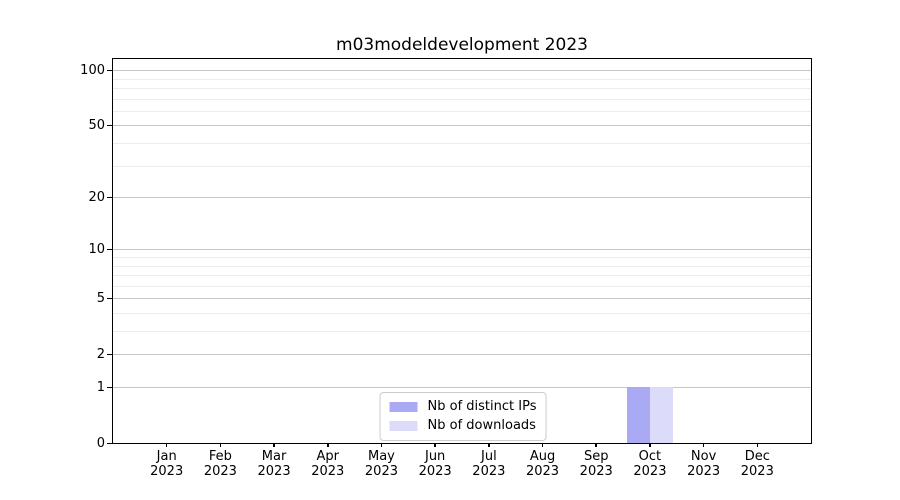 The height and width of the screenshot is (500, 900). Describe the element at coordinates (100, 298) in the screenshot. I see `y-tick-label: 5` at that location.